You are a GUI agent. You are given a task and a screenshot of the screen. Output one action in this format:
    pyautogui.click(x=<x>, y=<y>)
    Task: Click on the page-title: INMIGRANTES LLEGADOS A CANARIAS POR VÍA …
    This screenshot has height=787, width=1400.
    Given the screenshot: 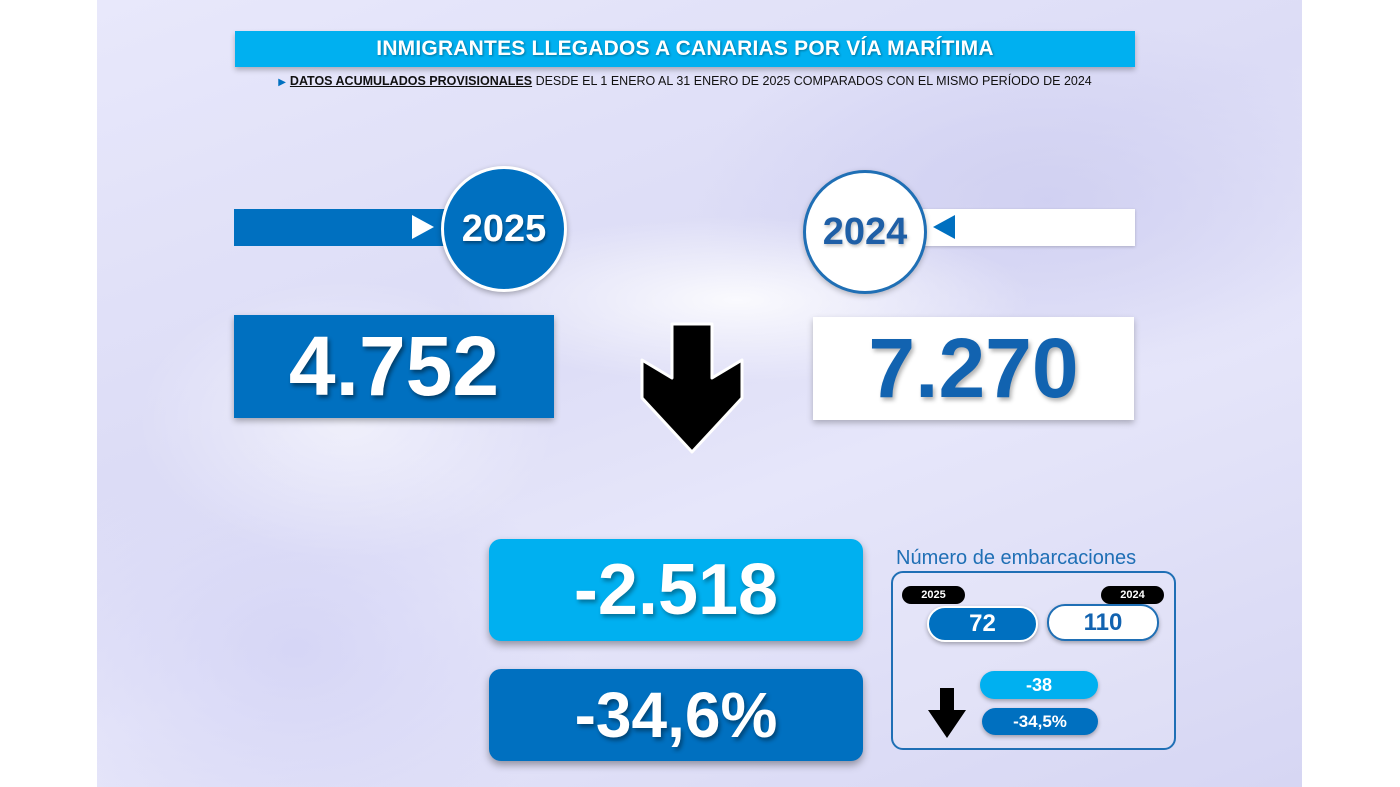 What is the action you would take?
    pyautogui.click(x=685, y=49)
    